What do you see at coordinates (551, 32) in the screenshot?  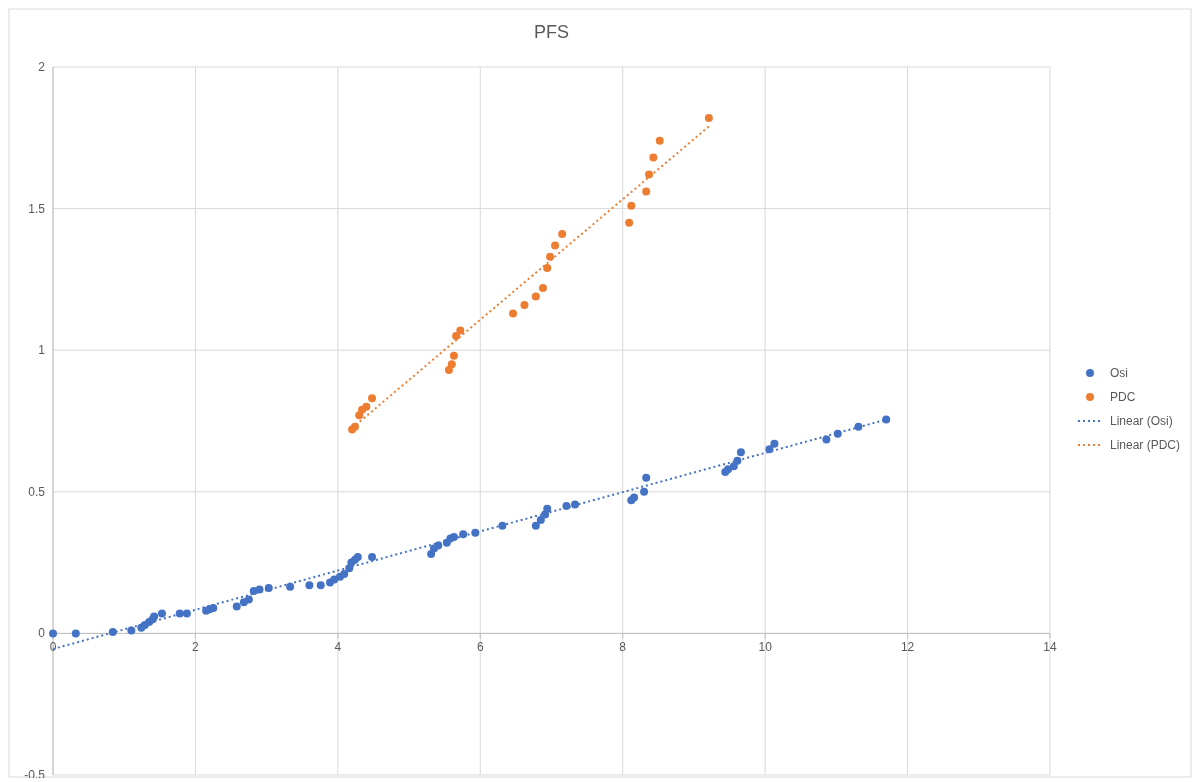 I see `chart-title: PFS` at bounding box center [551, 32].